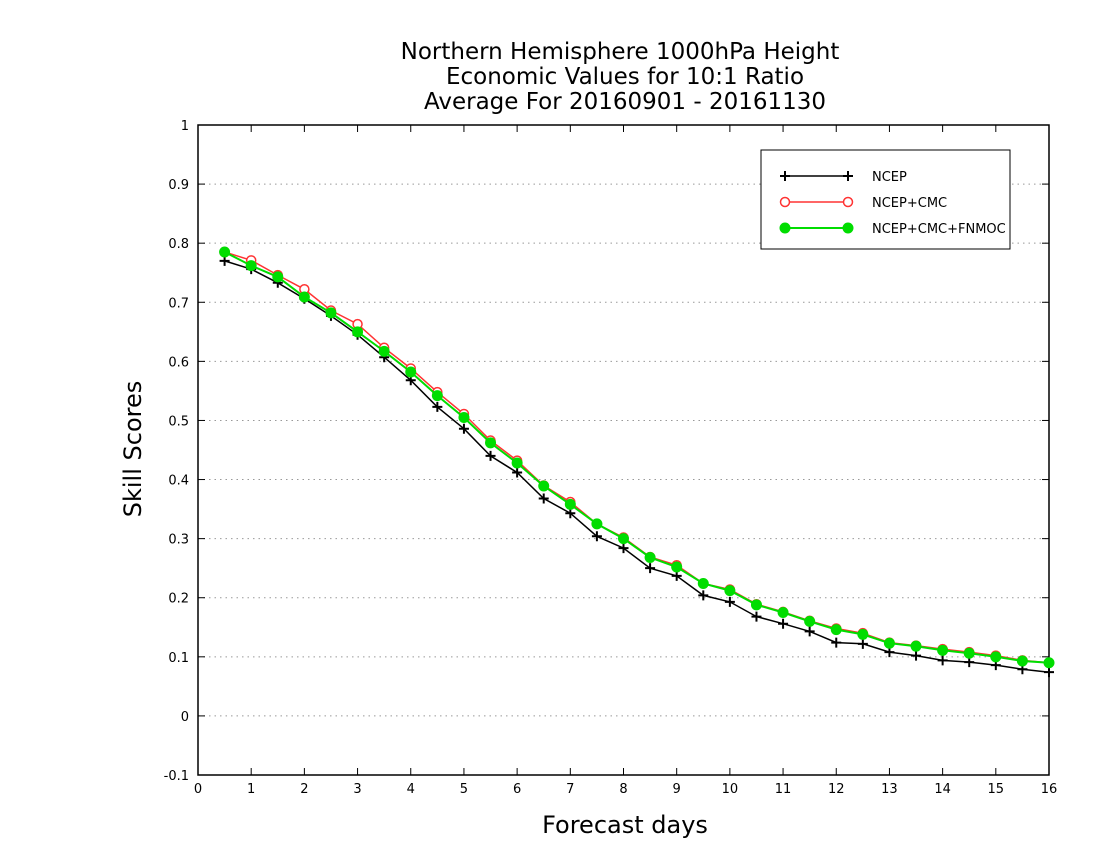 The height and width of the screenshot is (850, 1100). Describe the element at coordinates (464, 789) in the screenshot. I see `x-tick-label: 5` at that location.